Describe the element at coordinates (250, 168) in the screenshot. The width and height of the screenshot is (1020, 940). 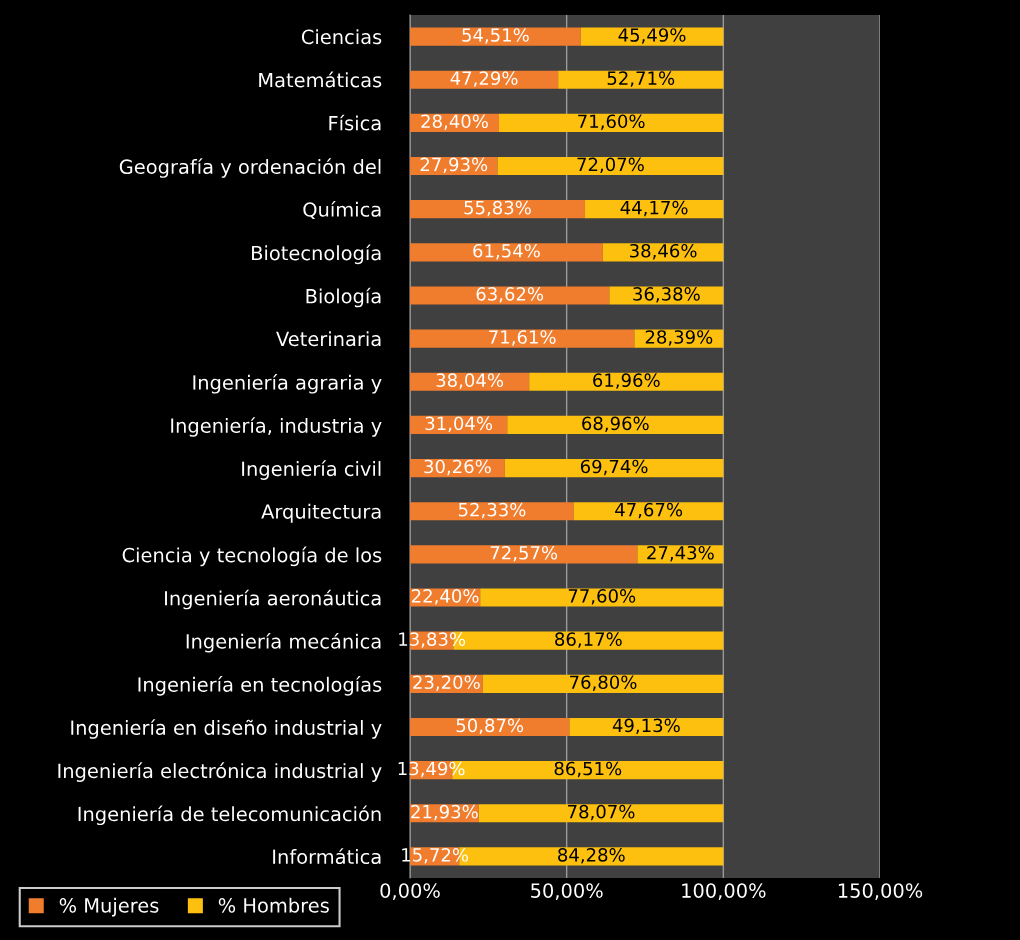
I see `y-tick-label: Geografía y ordenación del` at that location.